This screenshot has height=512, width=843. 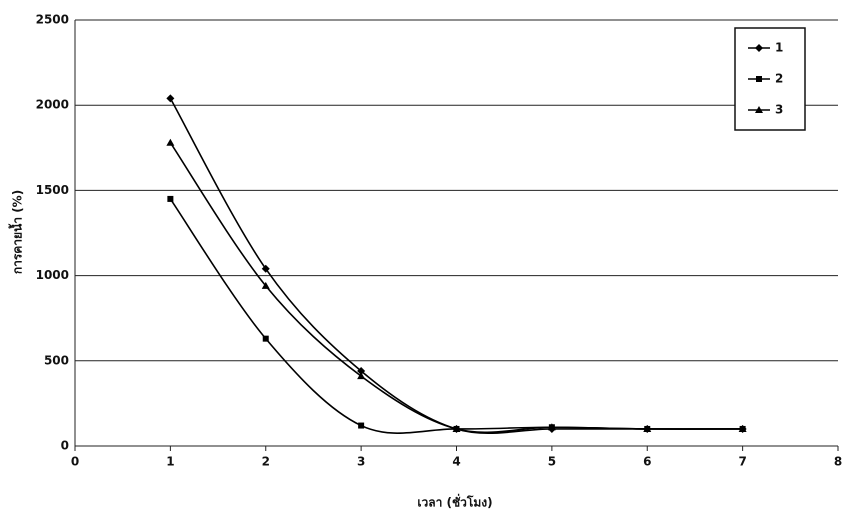 I want to click on legend-label: 3, so click(x=779, y=110).